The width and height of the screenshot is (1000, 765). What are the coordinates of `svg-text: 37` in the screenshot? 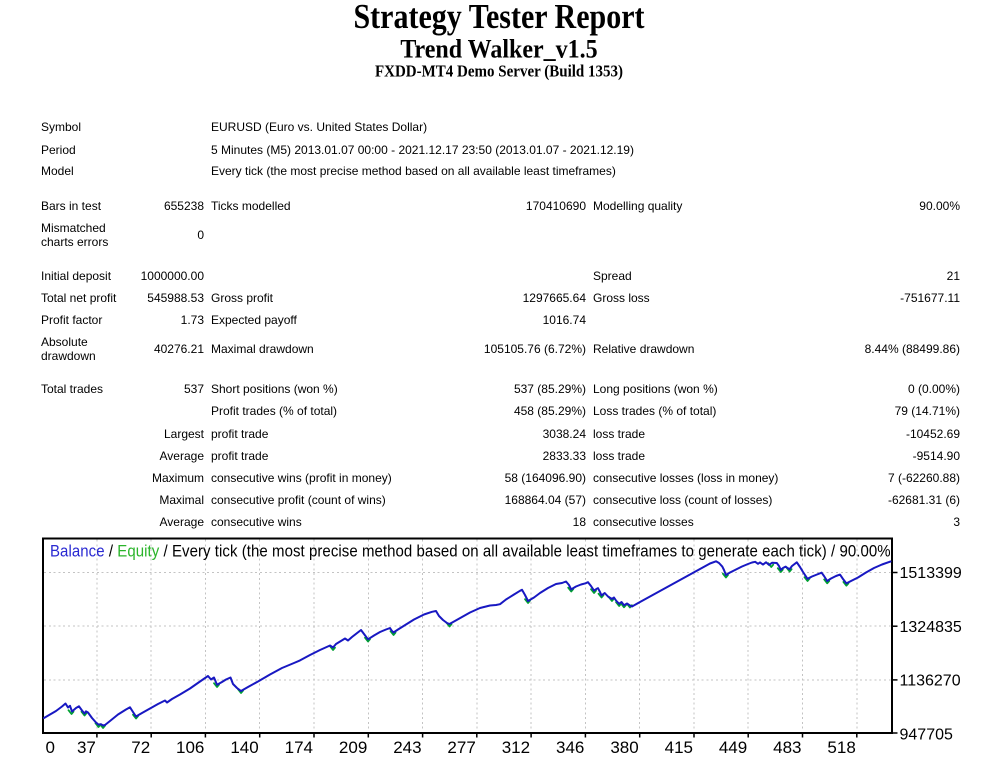 It's located at (86, 747).